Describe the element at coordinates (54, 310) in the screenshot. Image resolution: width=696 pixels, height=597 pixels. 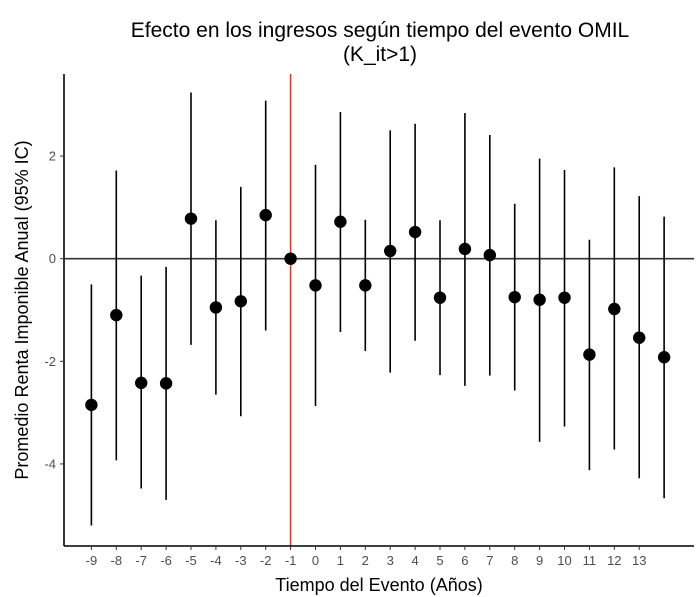
I see `y-axis-ticks: -4 -2 0 2` at that location.